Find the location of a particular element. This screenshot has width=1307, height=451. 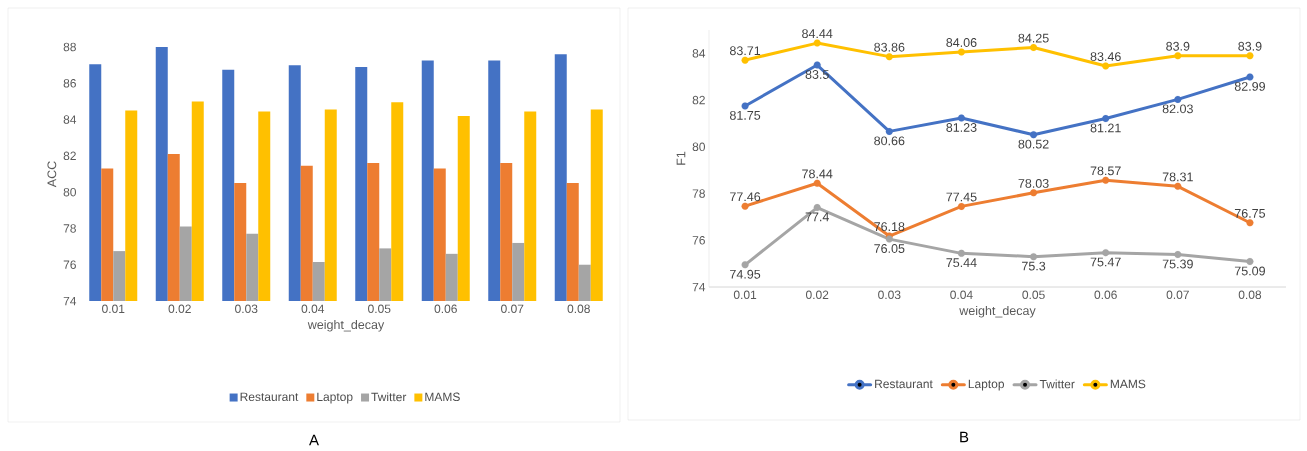

data-label: 81.21 is located at coordinates (1105, 128).